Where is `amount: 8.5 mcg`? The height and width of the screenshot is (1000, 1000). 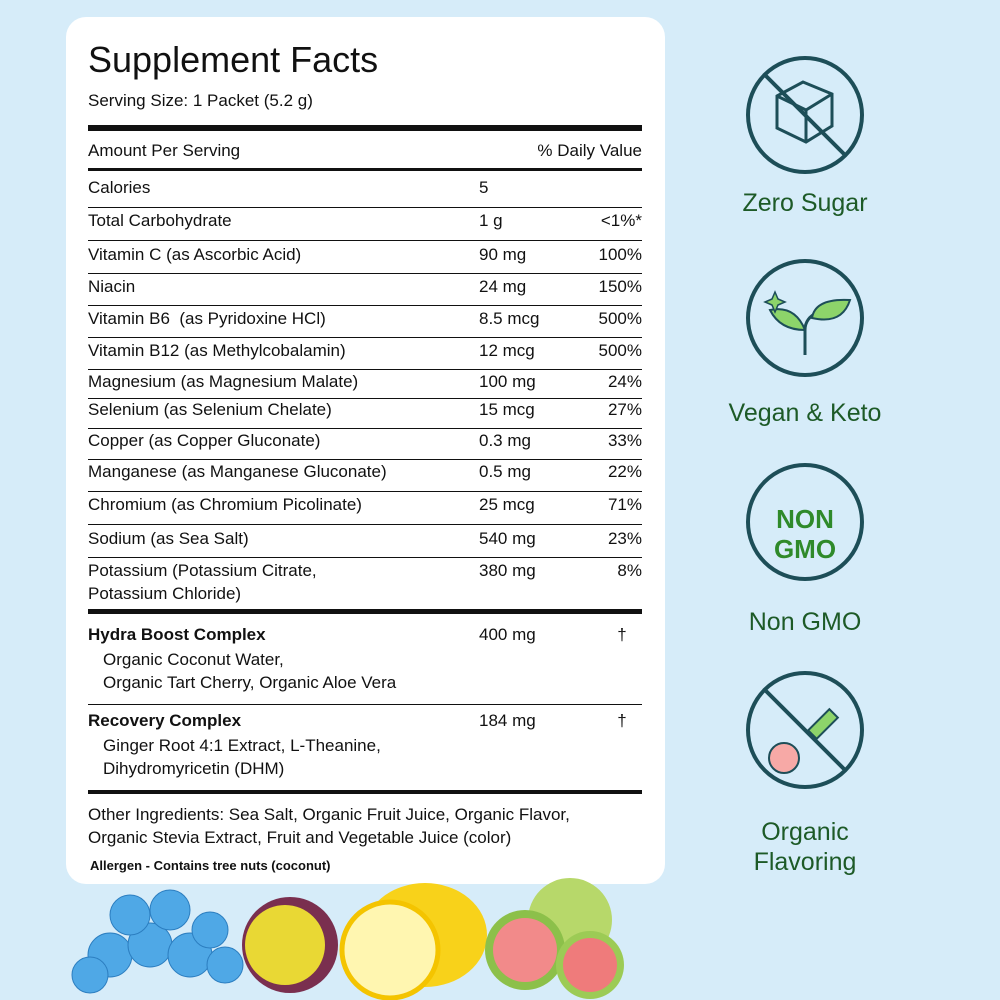
amount: 8.5 mcg is located at coordinates (509, 318).